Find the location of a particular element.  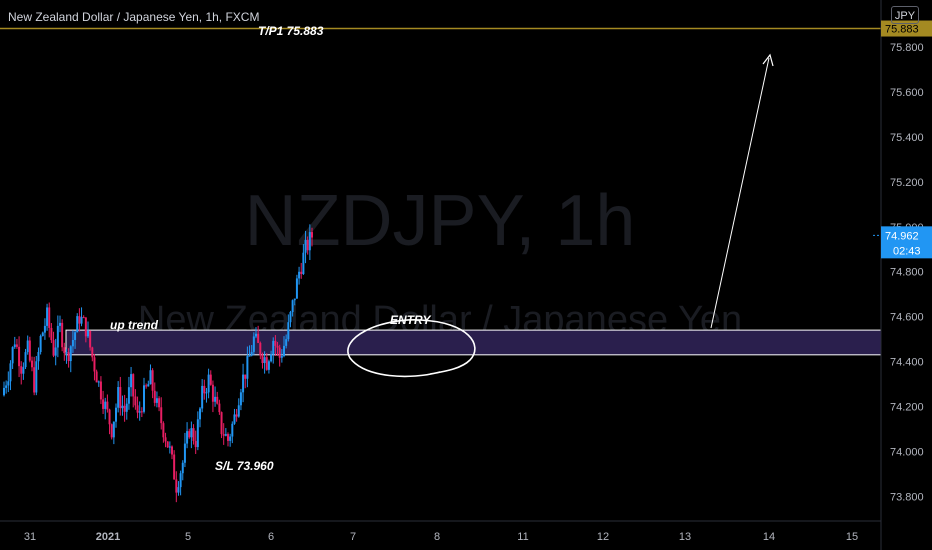

last-price-text: 74.962 is located at coordinates (902, 236).